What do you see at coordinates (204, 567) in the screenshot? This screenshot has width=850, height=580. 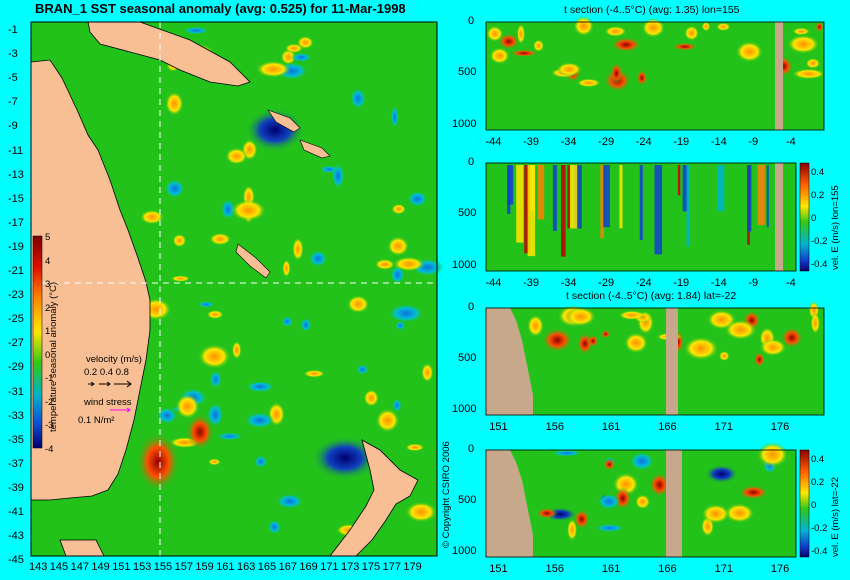 I see `map-lon-tick: 159` at bounding box center [204, 567].